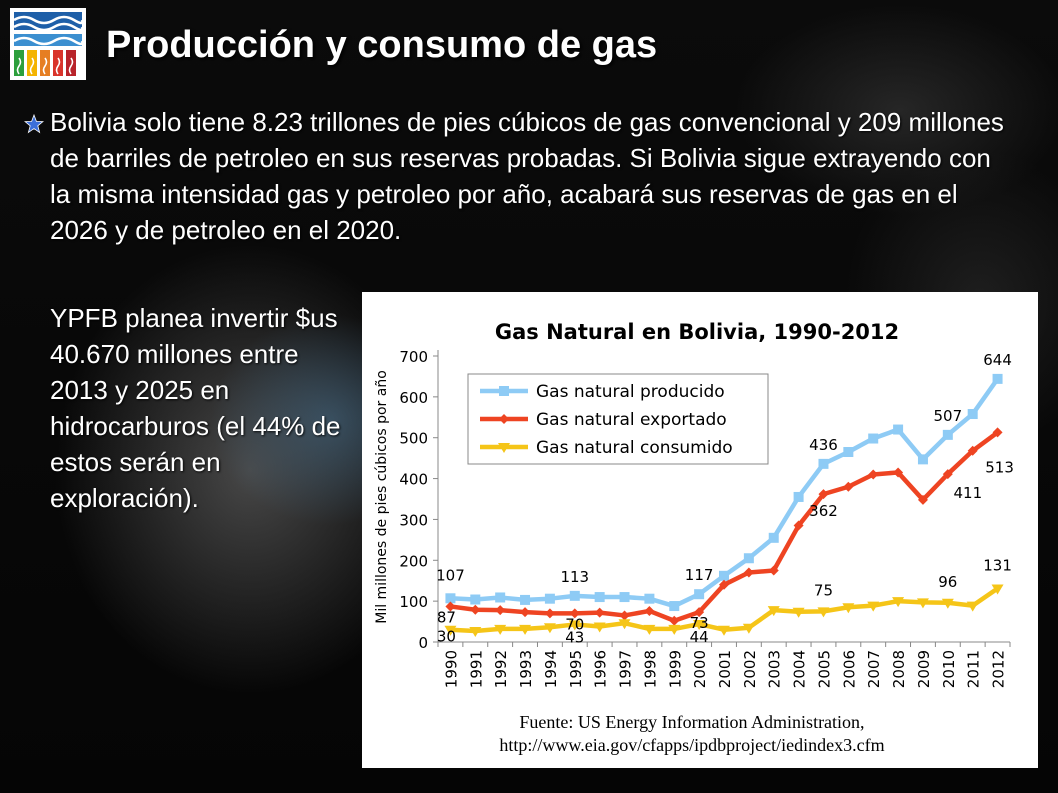  Describe the element at coordinates (446, 617) in the screenshot. I see `data-label: 87` at that location.